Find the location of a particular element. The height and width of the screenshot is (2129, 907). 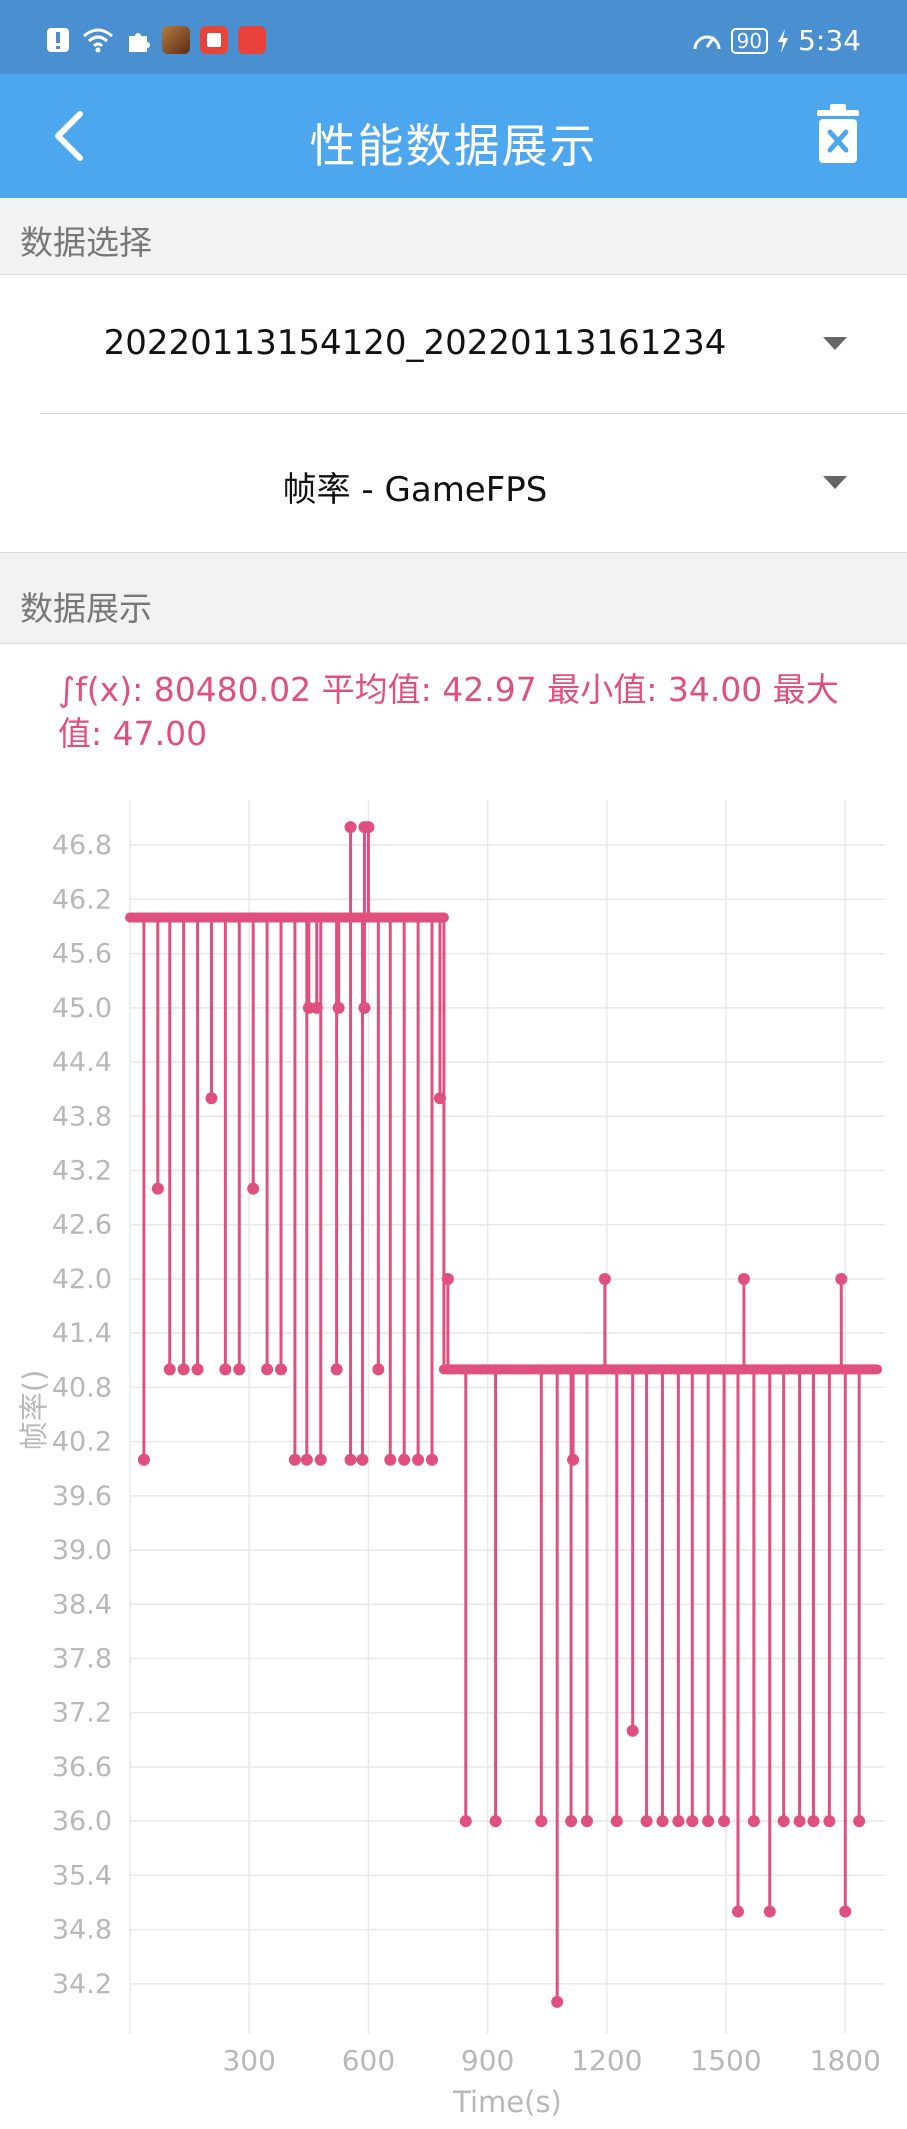

session-selector-value: 20220113154120_20220113161234 is located at coordinates (415, 343).